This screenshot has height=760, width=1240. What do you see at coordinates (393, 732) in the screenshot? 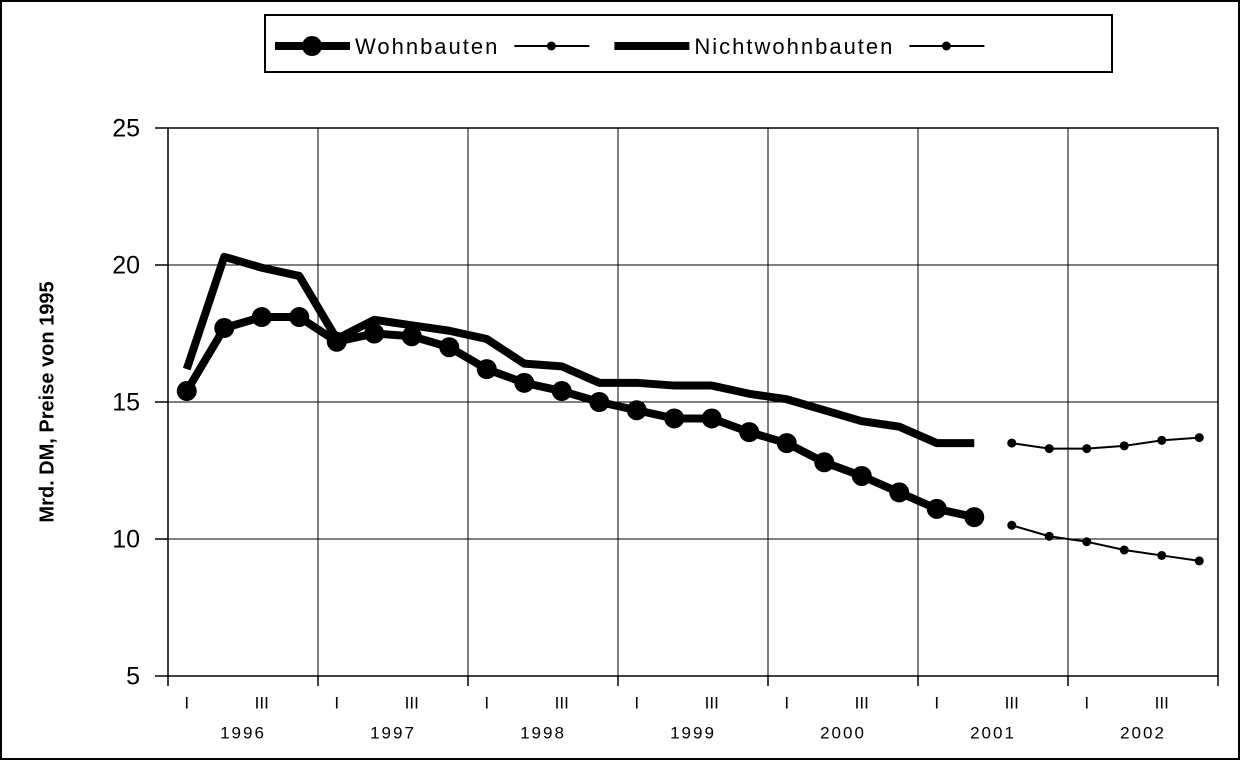
I see `year-label: 1997` at bounding box center [393, 732].